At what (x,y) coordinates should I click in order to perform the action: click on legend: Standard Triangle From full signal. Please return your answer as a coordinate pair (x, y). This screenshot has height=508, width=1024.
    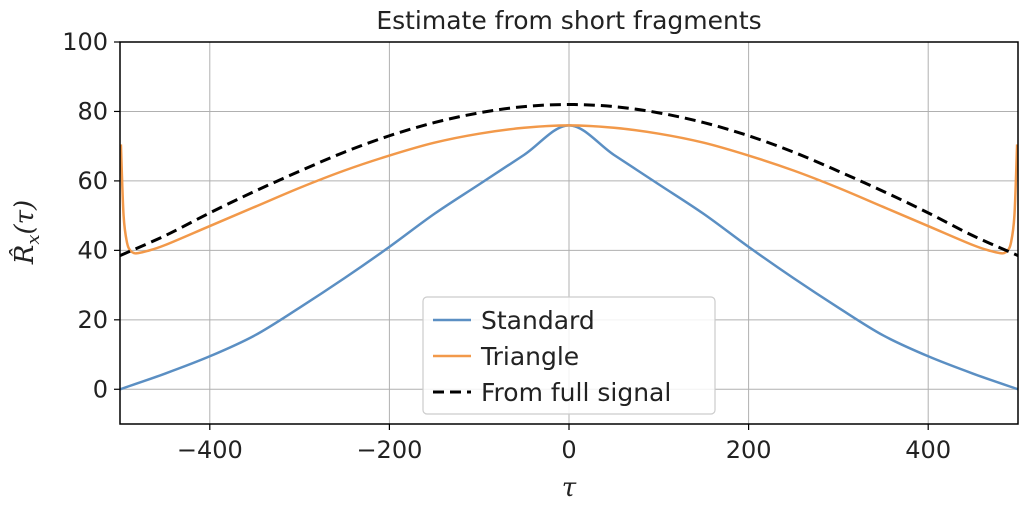
    Looking at the image, I should click on (569, 355).